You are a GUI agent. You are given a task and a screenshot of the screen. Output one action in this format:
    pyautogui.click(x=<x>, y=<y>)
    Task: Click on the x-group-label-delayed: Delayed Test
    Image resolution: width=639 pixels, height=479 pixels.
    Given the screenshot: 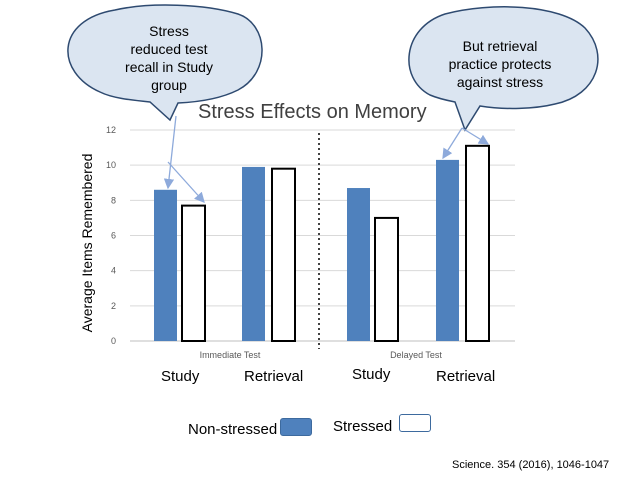 What is the action you would take?
    pyautogui.click(x=416, y=355)
    